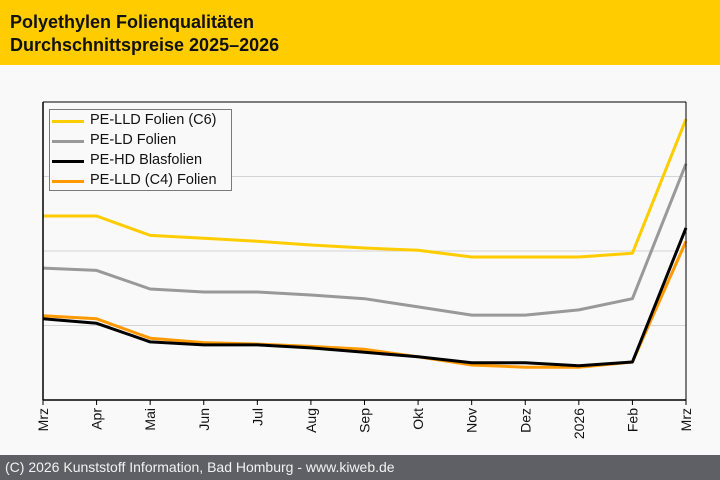  What do you see at coordinates (97, 419) in the screenshot?
I see `x-tick-label: Apr` at bounding box center [97, 419].